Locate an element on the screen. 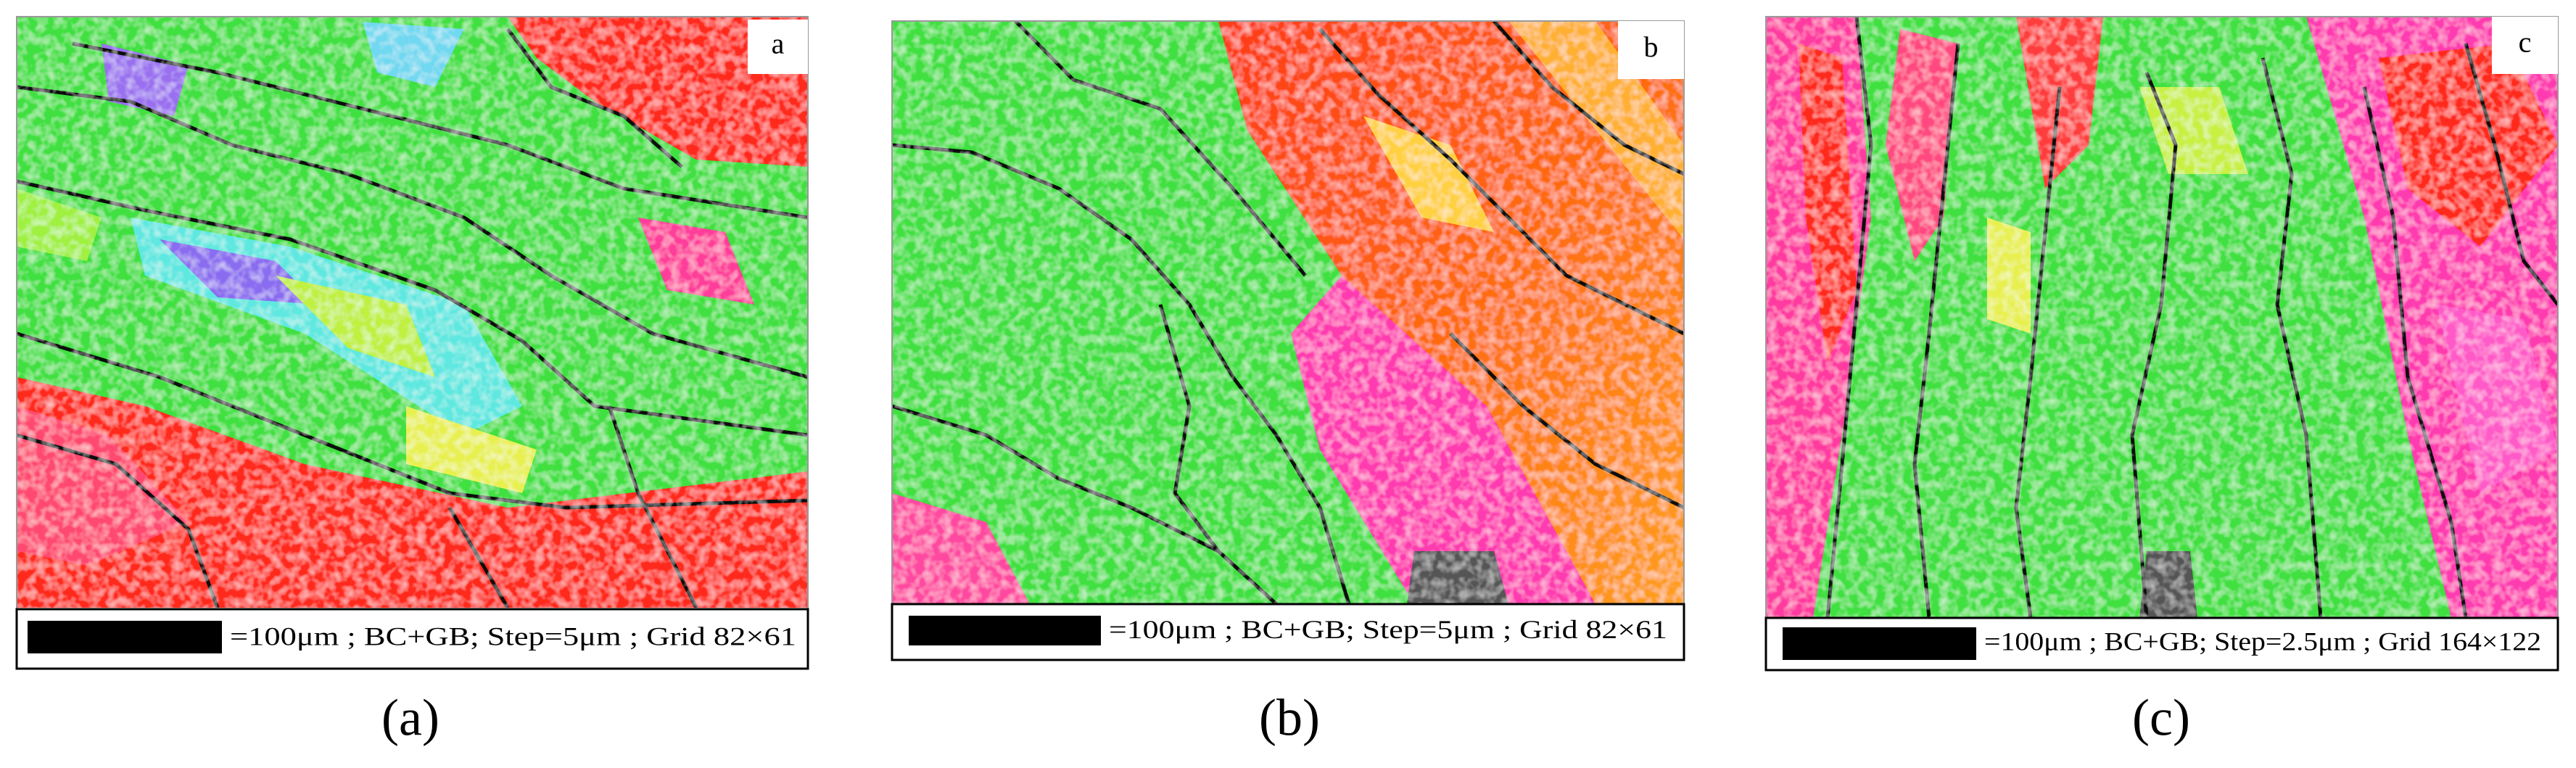 Image resolution: width=2576 pixels, height=768 pixels. panel-caption: (b) is located at coordinates (1289, 718).